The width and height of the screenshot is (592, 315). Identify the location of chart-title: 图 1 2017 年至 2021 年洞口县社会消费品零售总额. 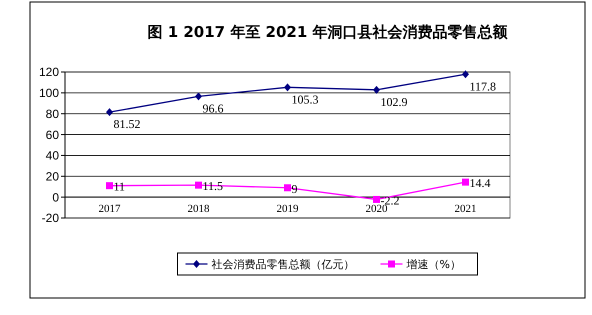
(328, 32).